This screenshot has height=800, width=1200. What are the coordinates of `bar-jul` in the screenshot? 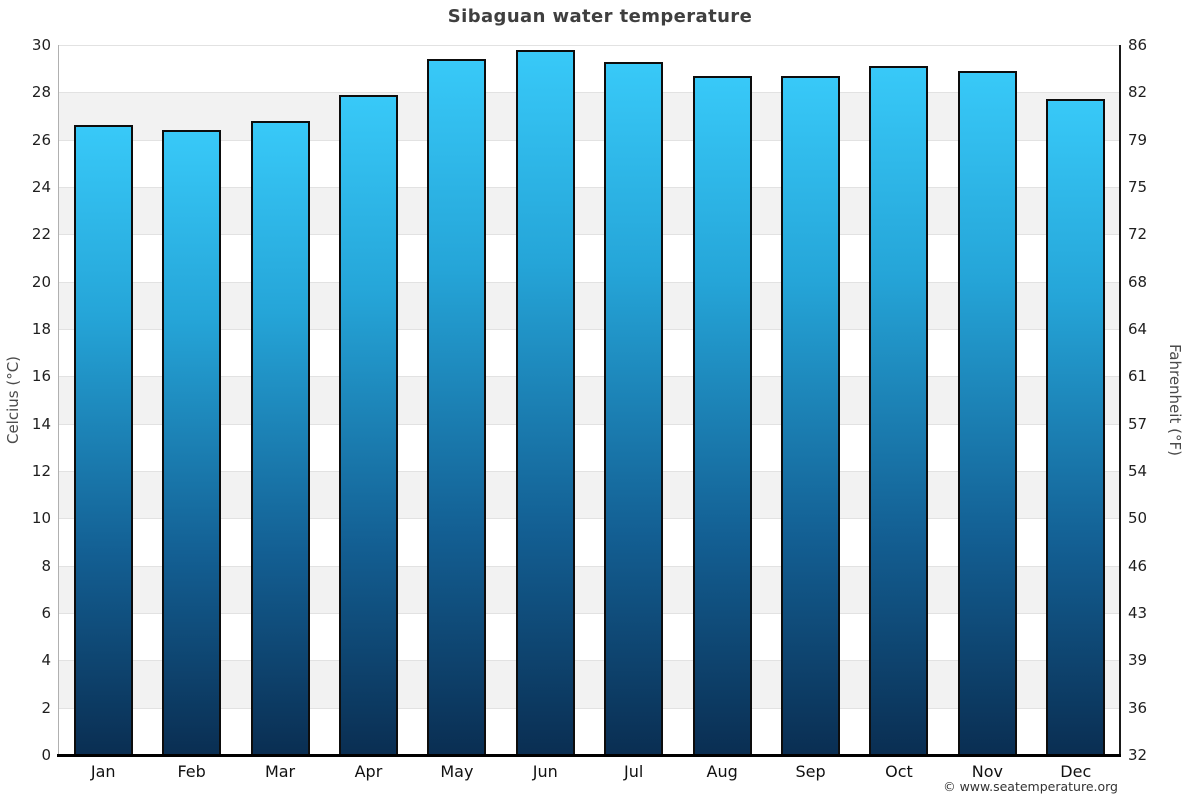 It's located at (634, 408).